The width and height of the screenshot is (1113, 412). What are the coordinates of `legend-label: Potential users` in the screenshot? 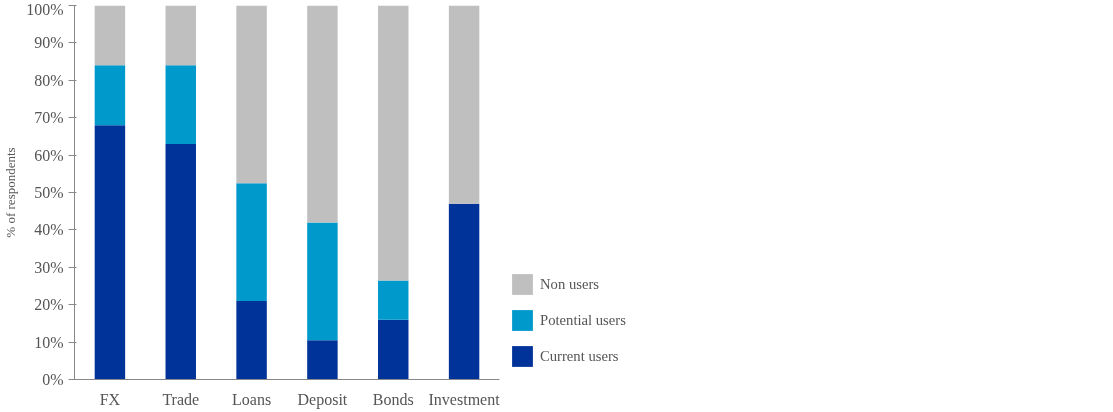 It's located at (583, 320).